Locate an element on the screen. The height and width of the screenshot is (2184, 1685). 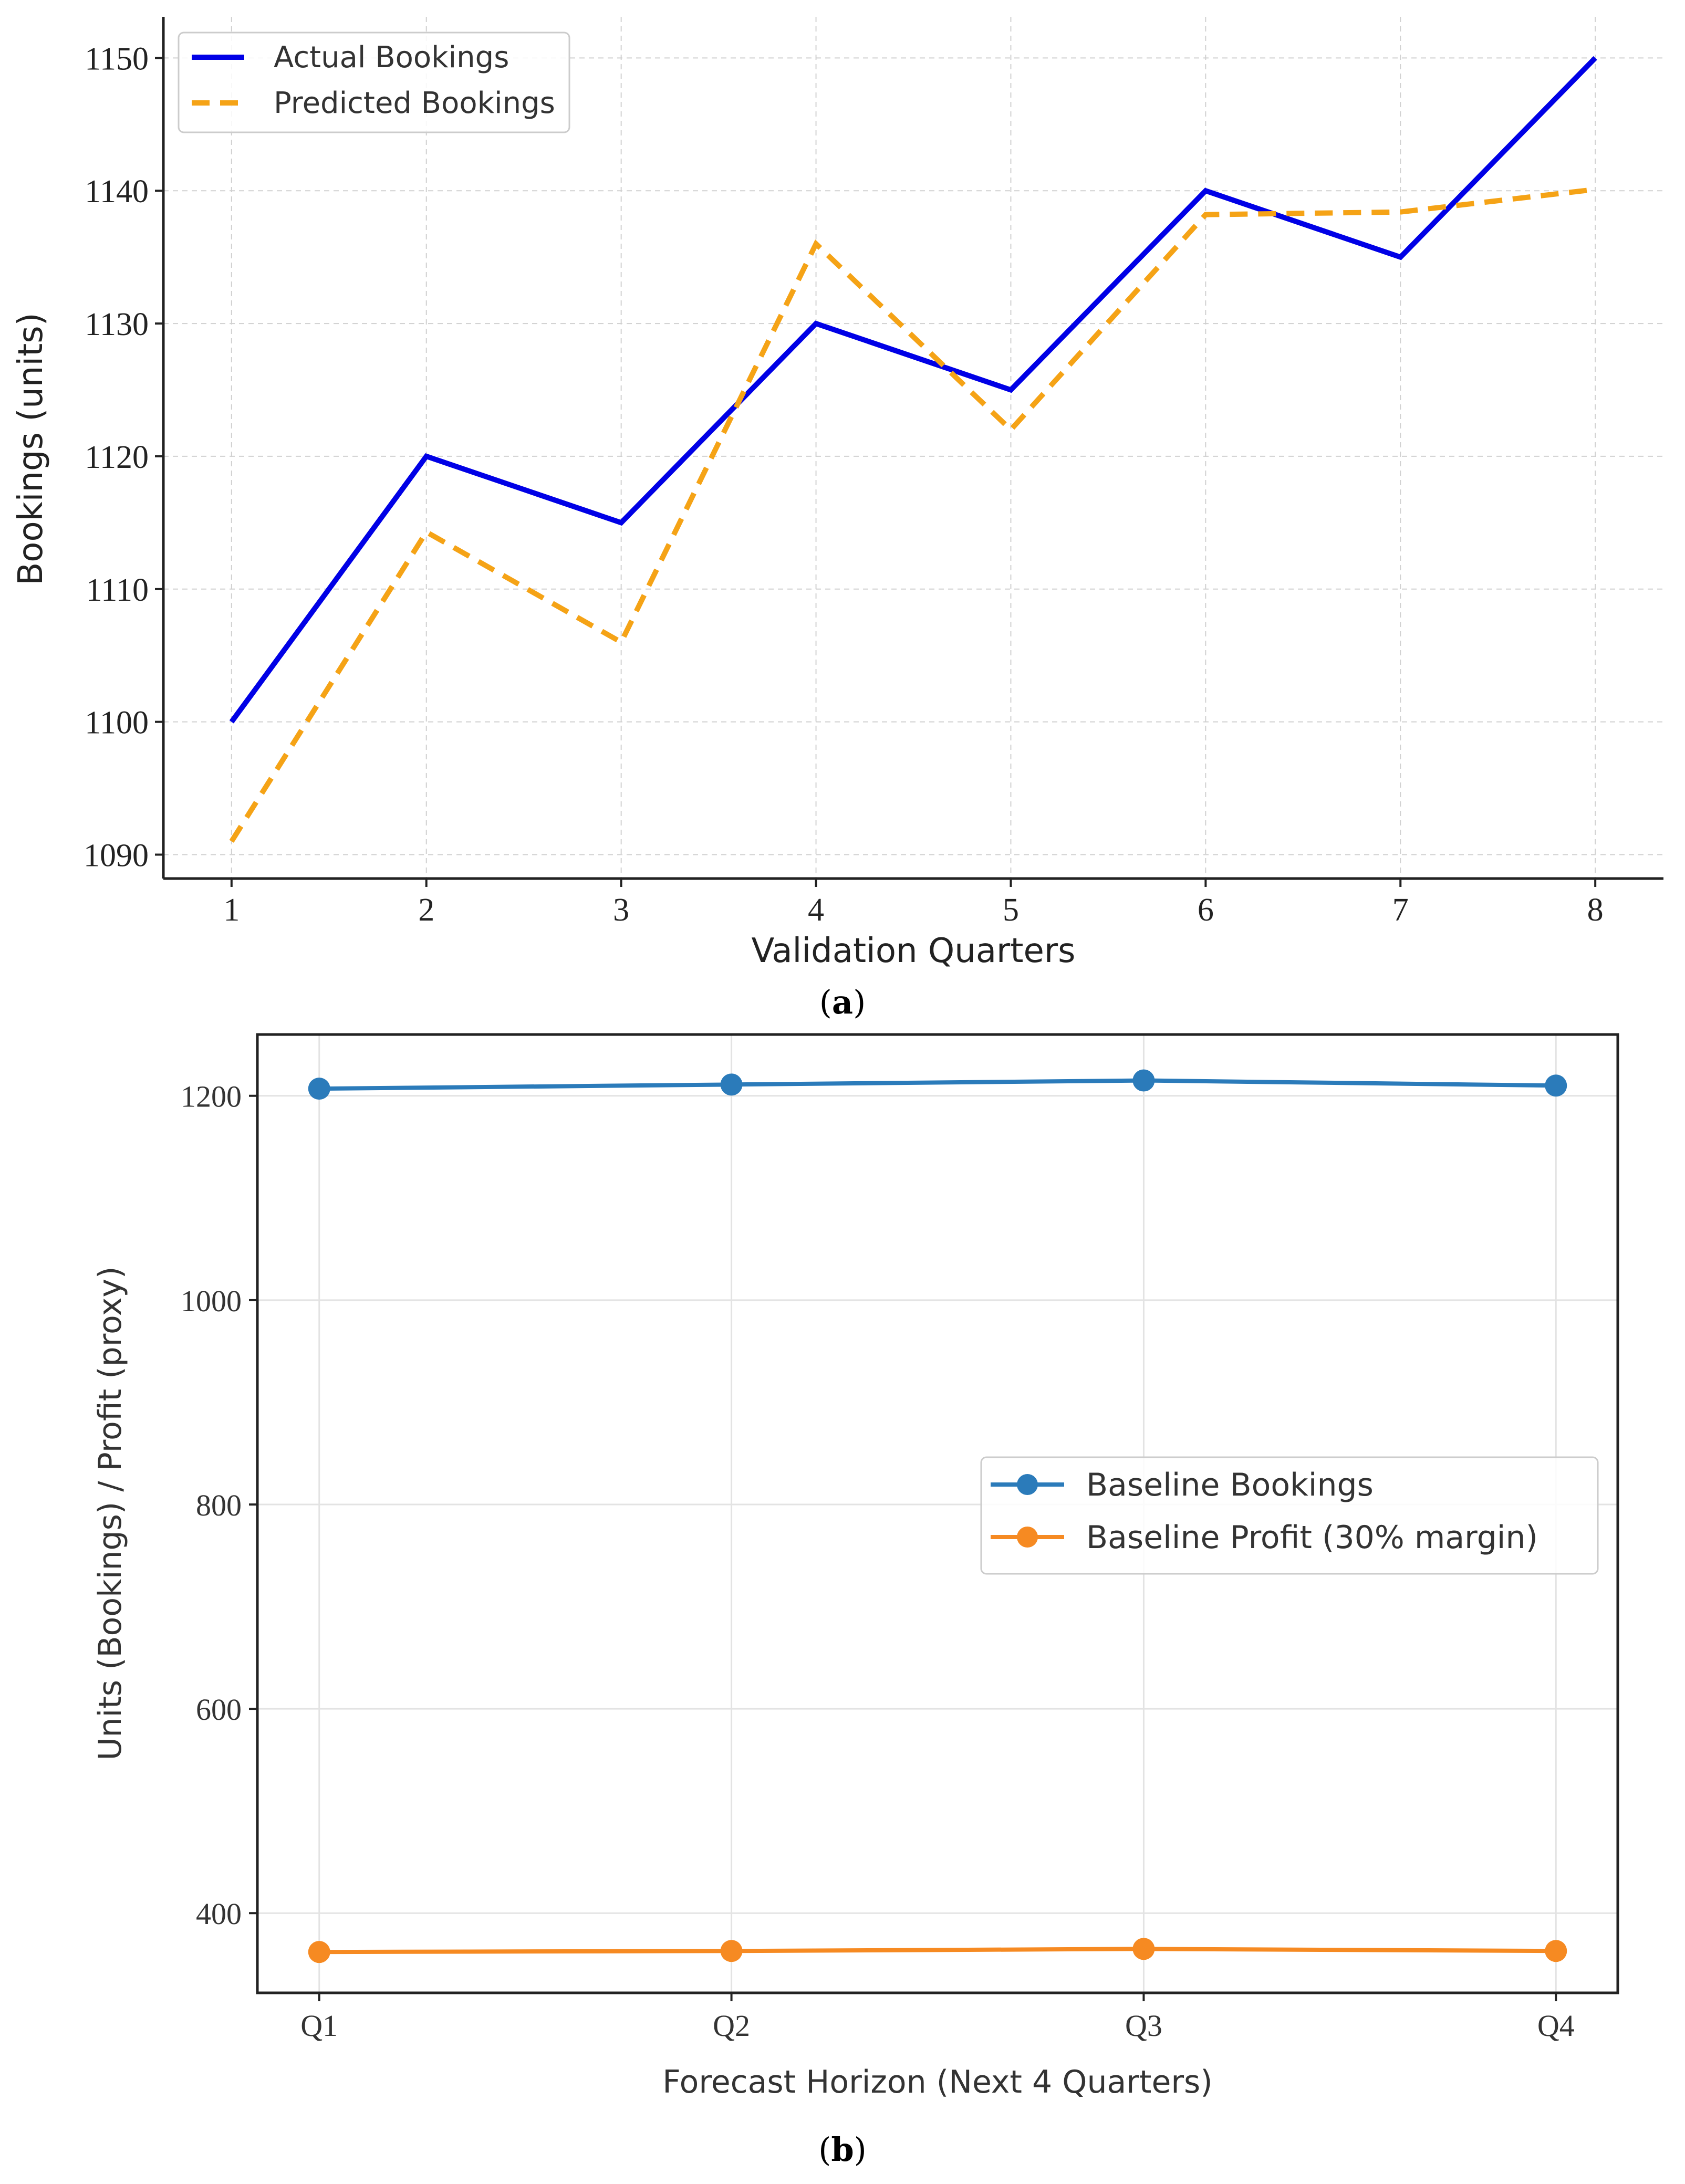
chart-b-y-tick-label: 1000 is located at coordinates (211, 1301).